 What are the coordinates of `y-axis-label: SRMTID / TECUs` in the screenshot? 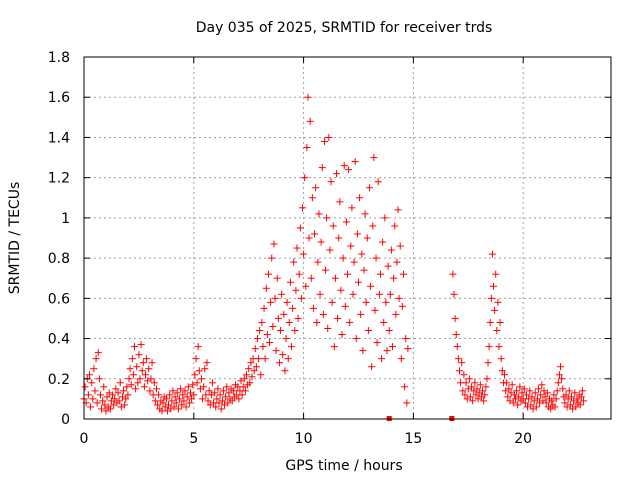 It's located at (15, 238).